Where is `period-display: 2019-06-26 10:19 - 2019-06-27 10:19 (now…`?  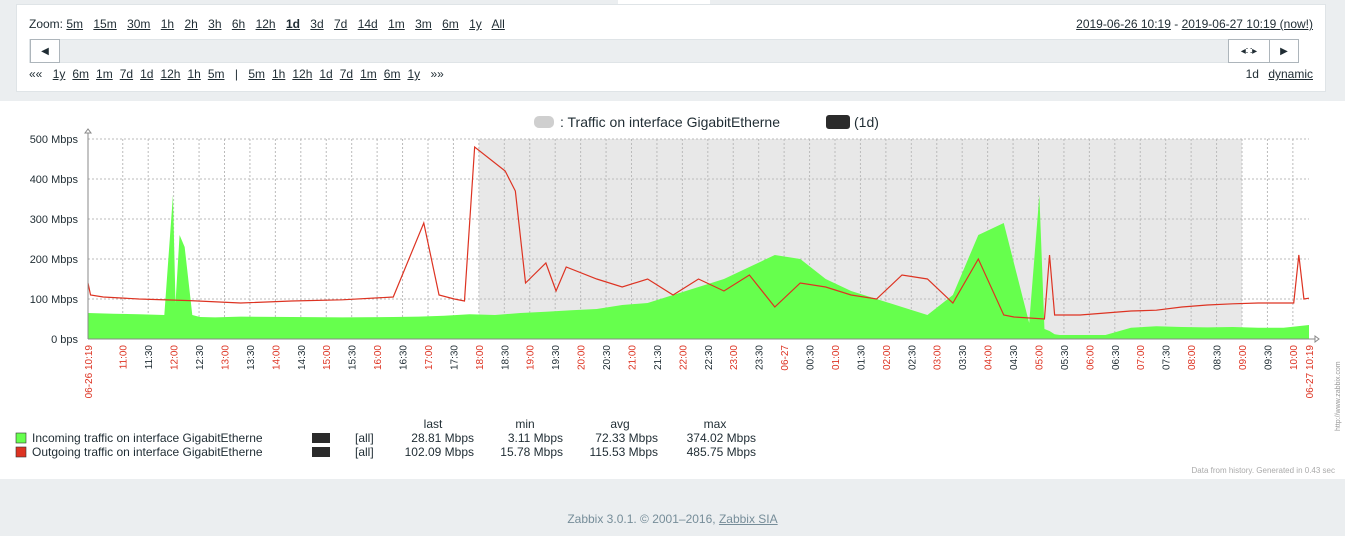 period-display: 2019-06-26 10:19 - 2019-06-27 10:19 (now… is located at coordinates (1194, 24).